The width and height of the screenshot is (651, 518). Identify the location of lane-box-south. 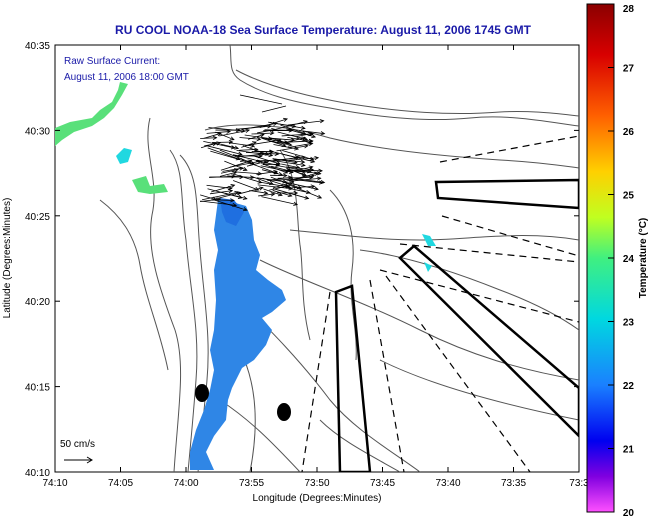
(353, 378).